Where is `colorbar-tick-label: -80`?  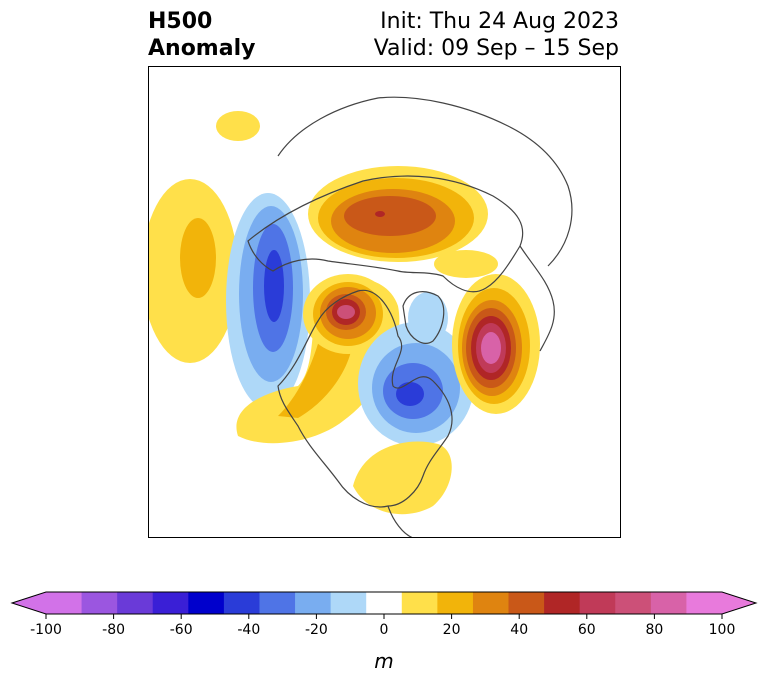
colorbar-tick-label: -80 is located at coordinates (113, 630).